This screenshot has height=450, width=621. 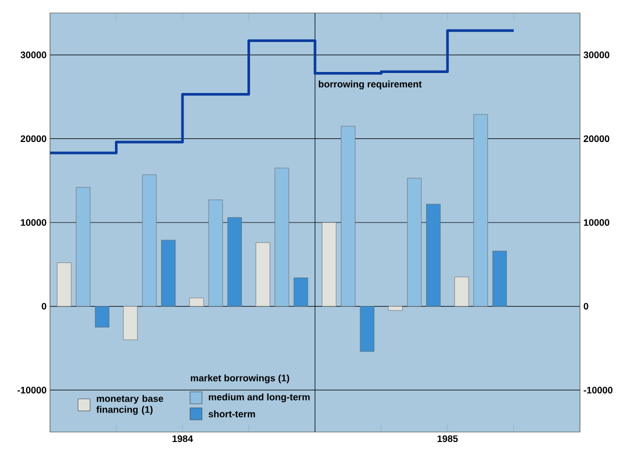 I want to click on y2-tick-label: 0, so click(x=586, y=306).